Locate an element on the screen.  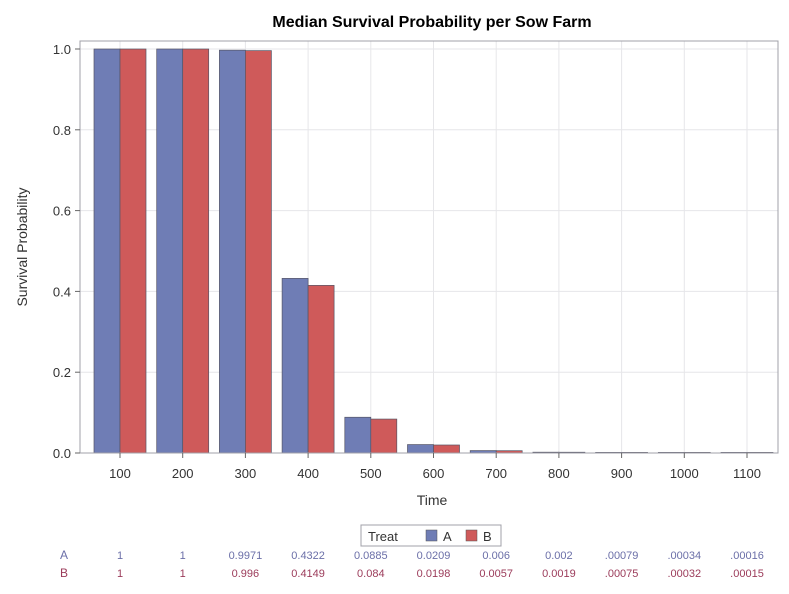
legend-swatch-a is located at coordinates (431, 535).